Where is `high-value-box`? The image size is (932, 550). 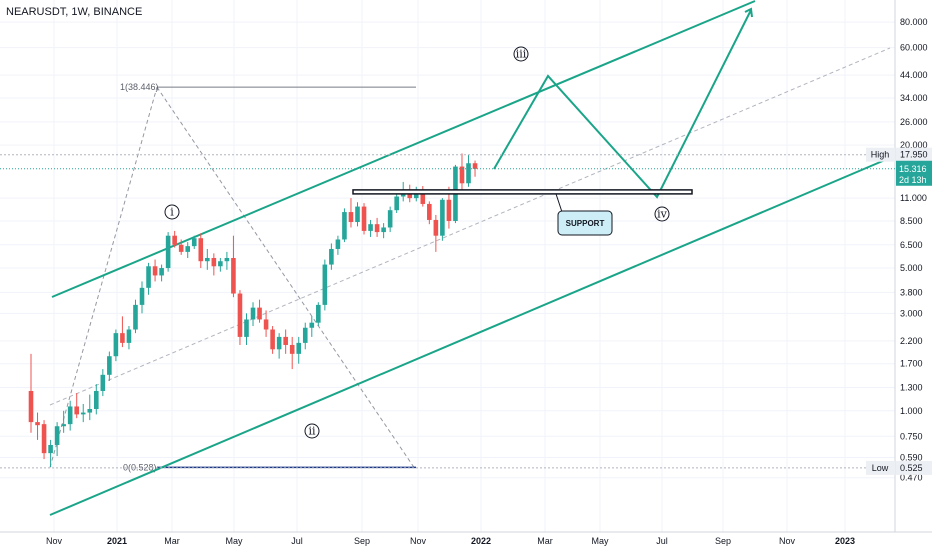
high-value-box is located at coordinates (914, 154).